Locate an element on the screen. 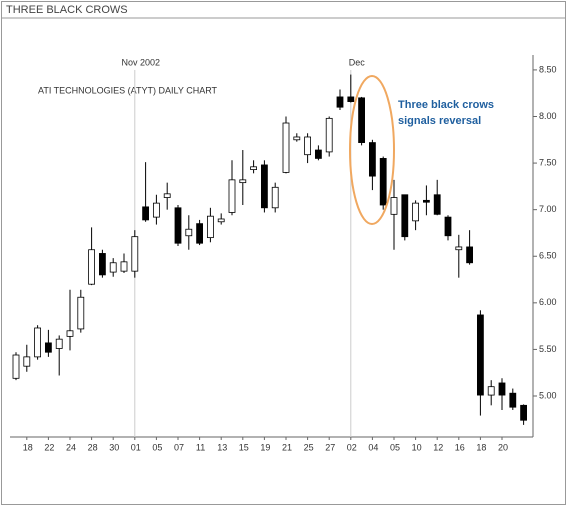 The image size is (568, 507). marker-label: Nov 2002 is located at coordinates (141, 62).